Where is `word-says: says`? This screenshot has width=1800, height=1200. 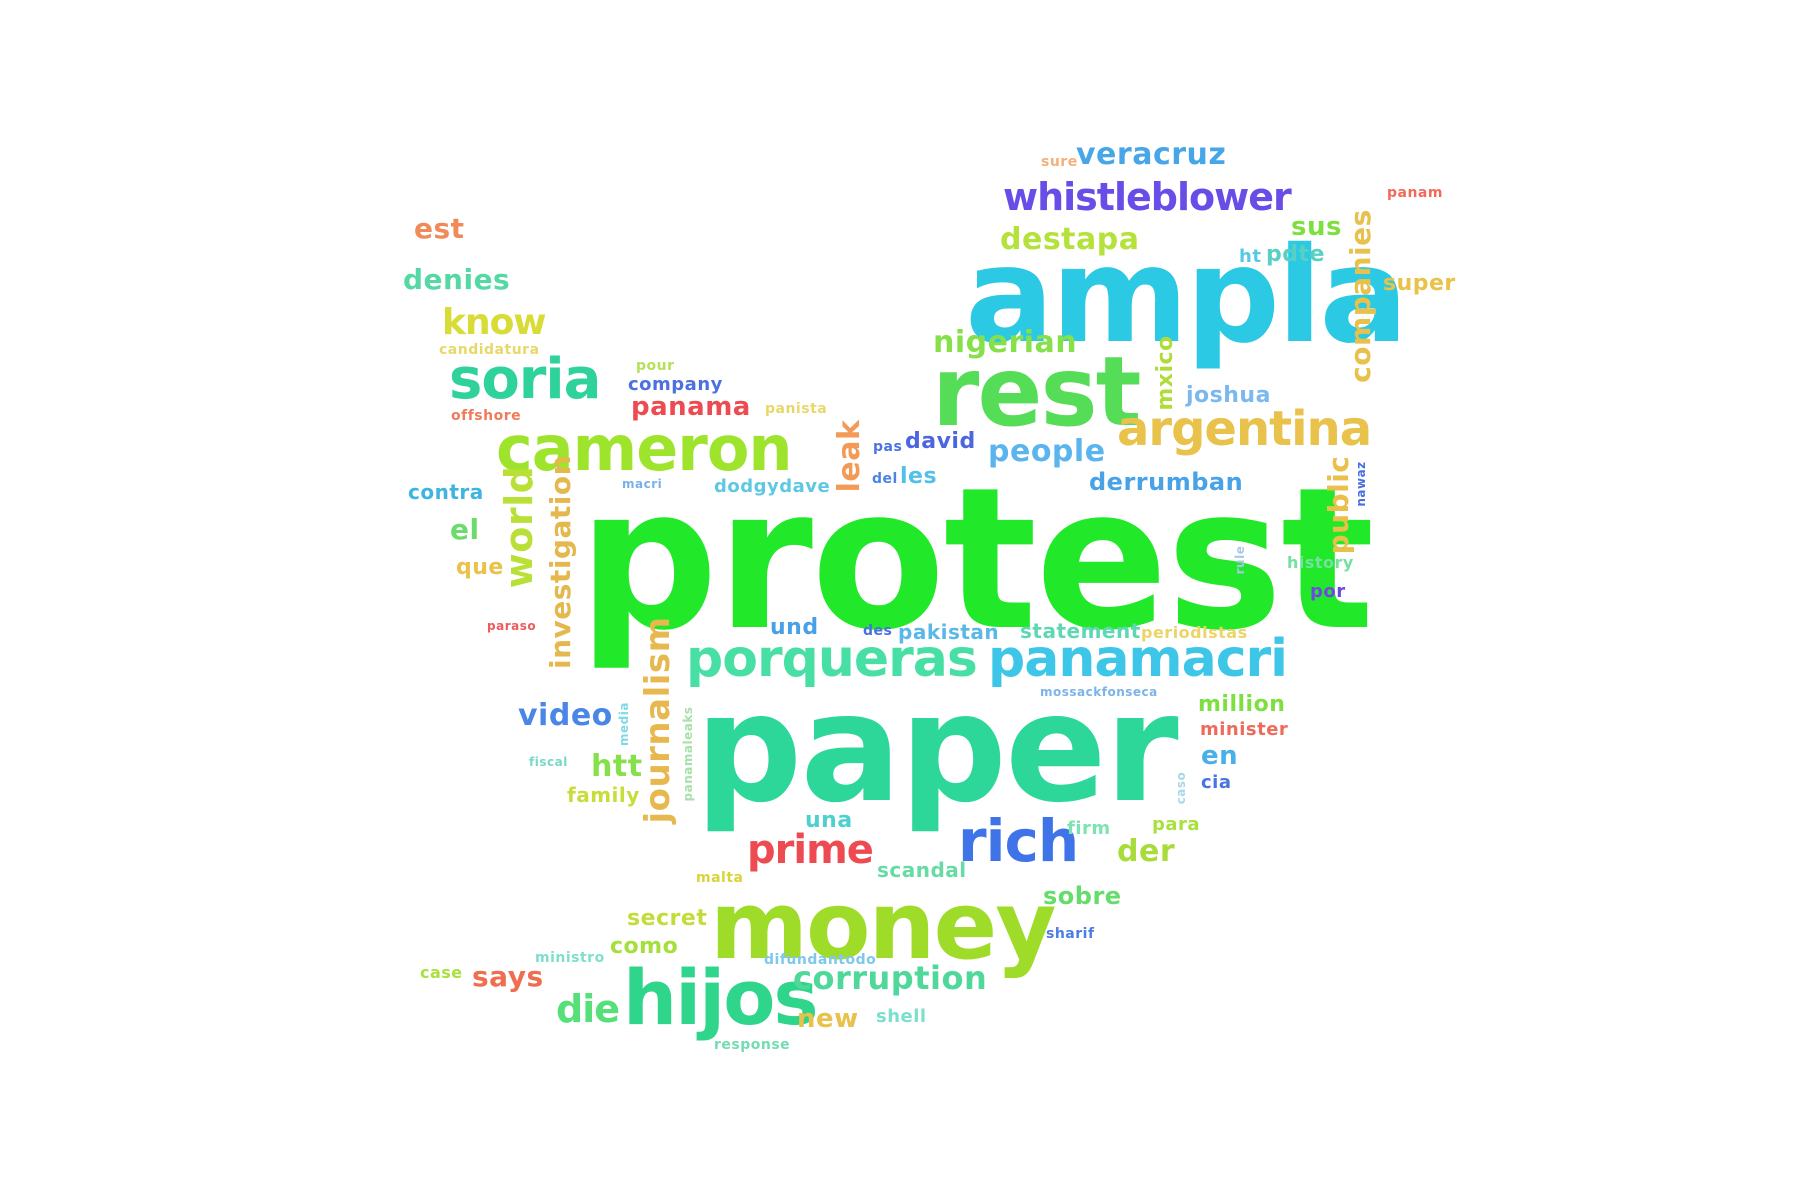
word-says: says is located at coordinates (508, 976).